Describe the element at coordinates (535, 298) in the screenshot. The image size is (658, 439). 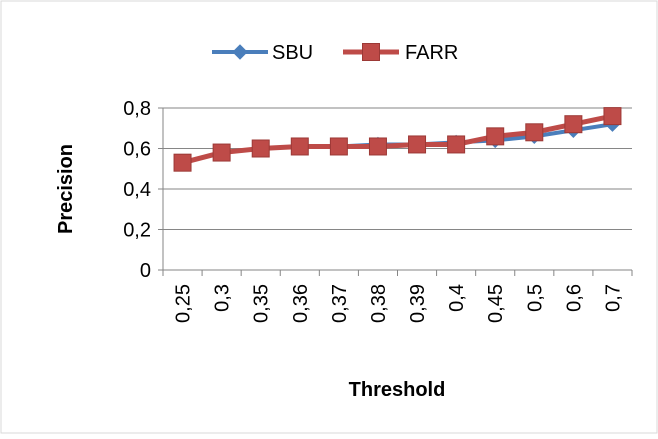
I see `x-tick-label: 0,5` at that location.